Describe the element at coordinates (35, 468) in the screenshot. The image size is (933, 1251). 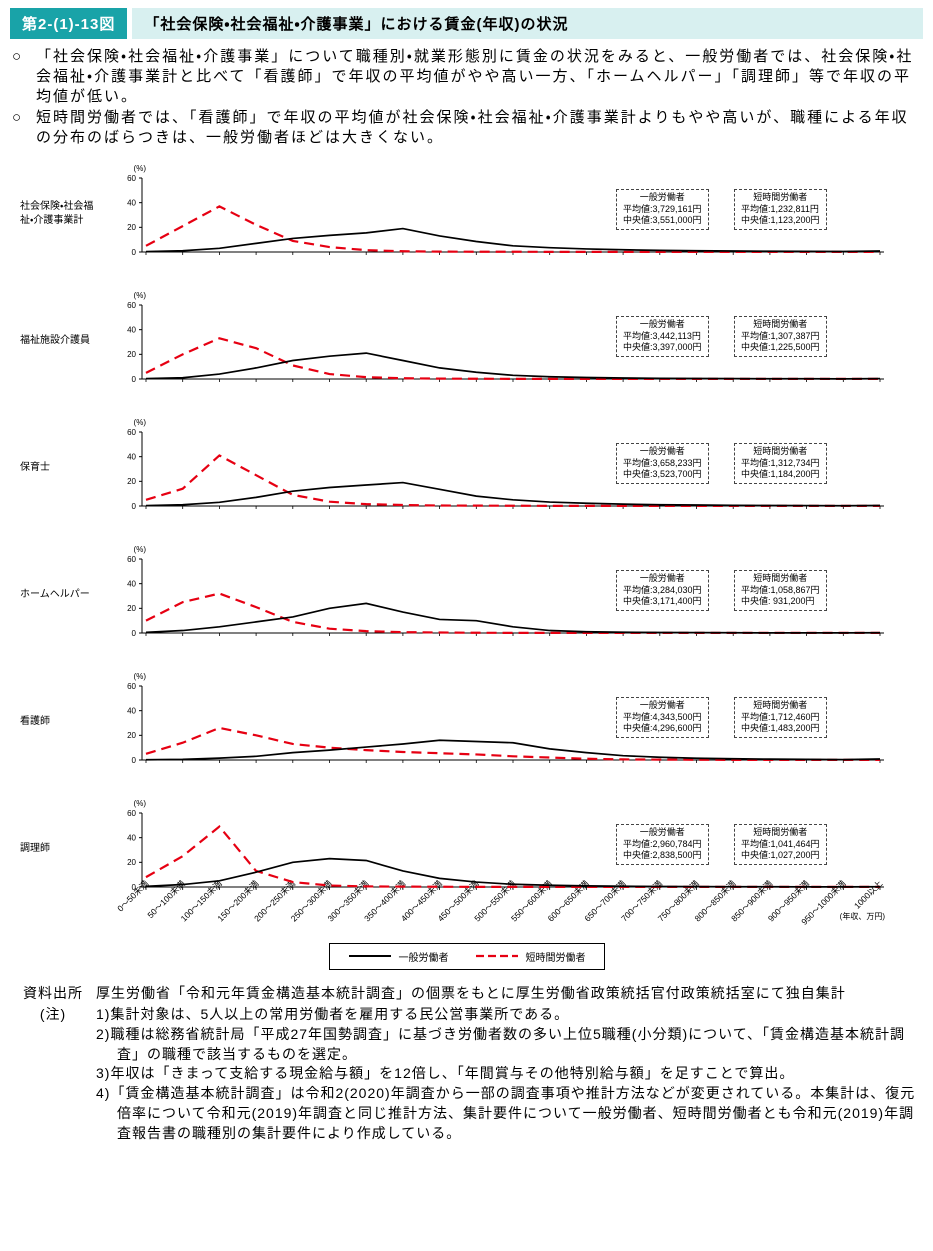
I see `chart-label: 保育士` at that location.